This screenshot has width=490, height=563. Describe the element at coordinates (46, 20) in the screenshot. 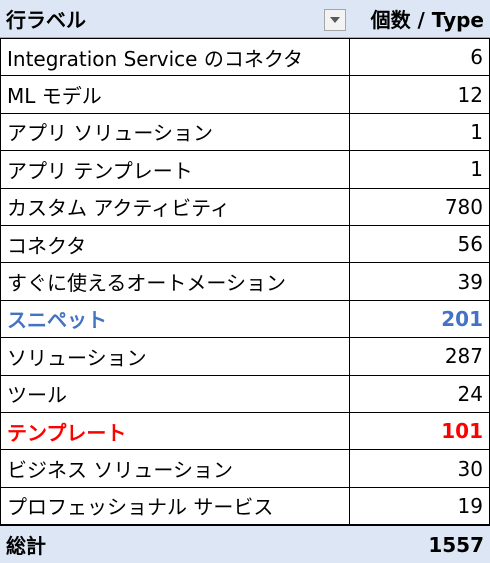

I see `row-labels-header-text: 行ラベル` at that location.